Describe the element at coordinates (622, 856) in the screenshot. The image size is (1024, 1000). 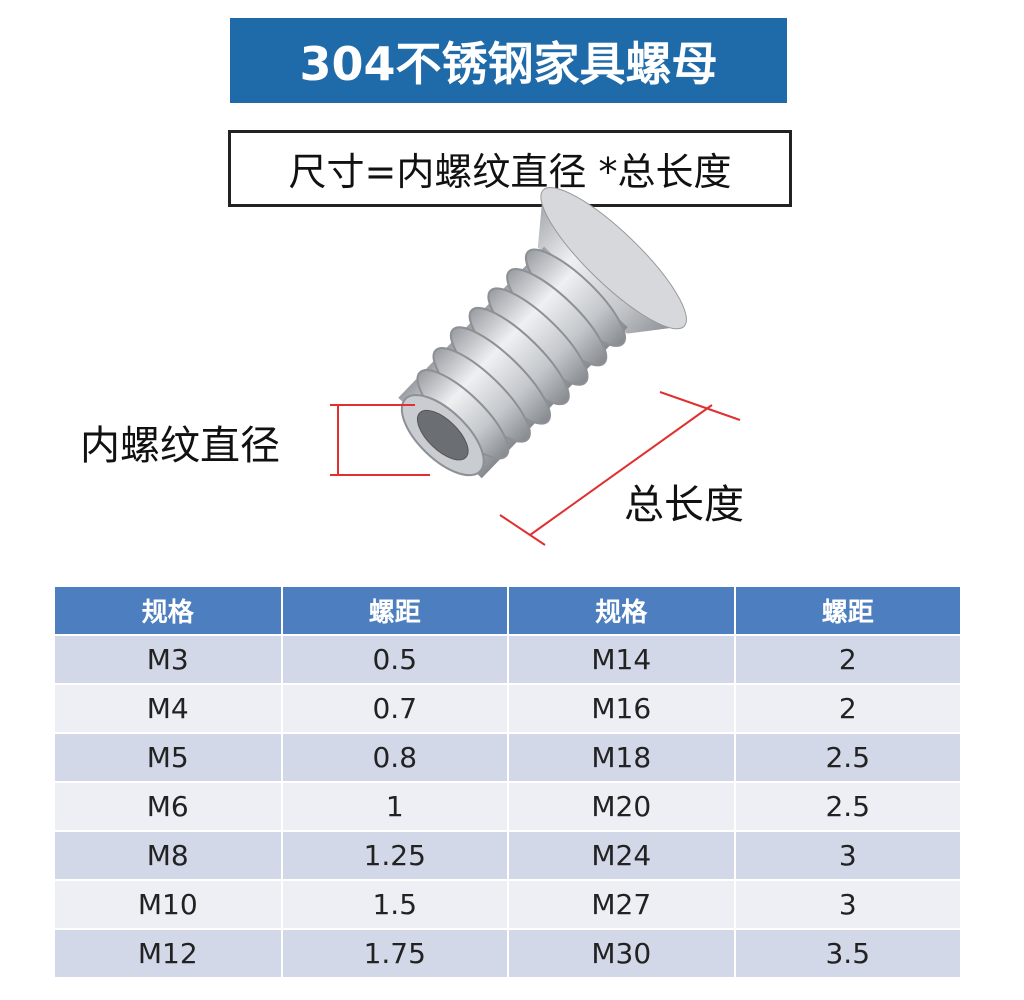
I see `table-cell: M24` at that location.